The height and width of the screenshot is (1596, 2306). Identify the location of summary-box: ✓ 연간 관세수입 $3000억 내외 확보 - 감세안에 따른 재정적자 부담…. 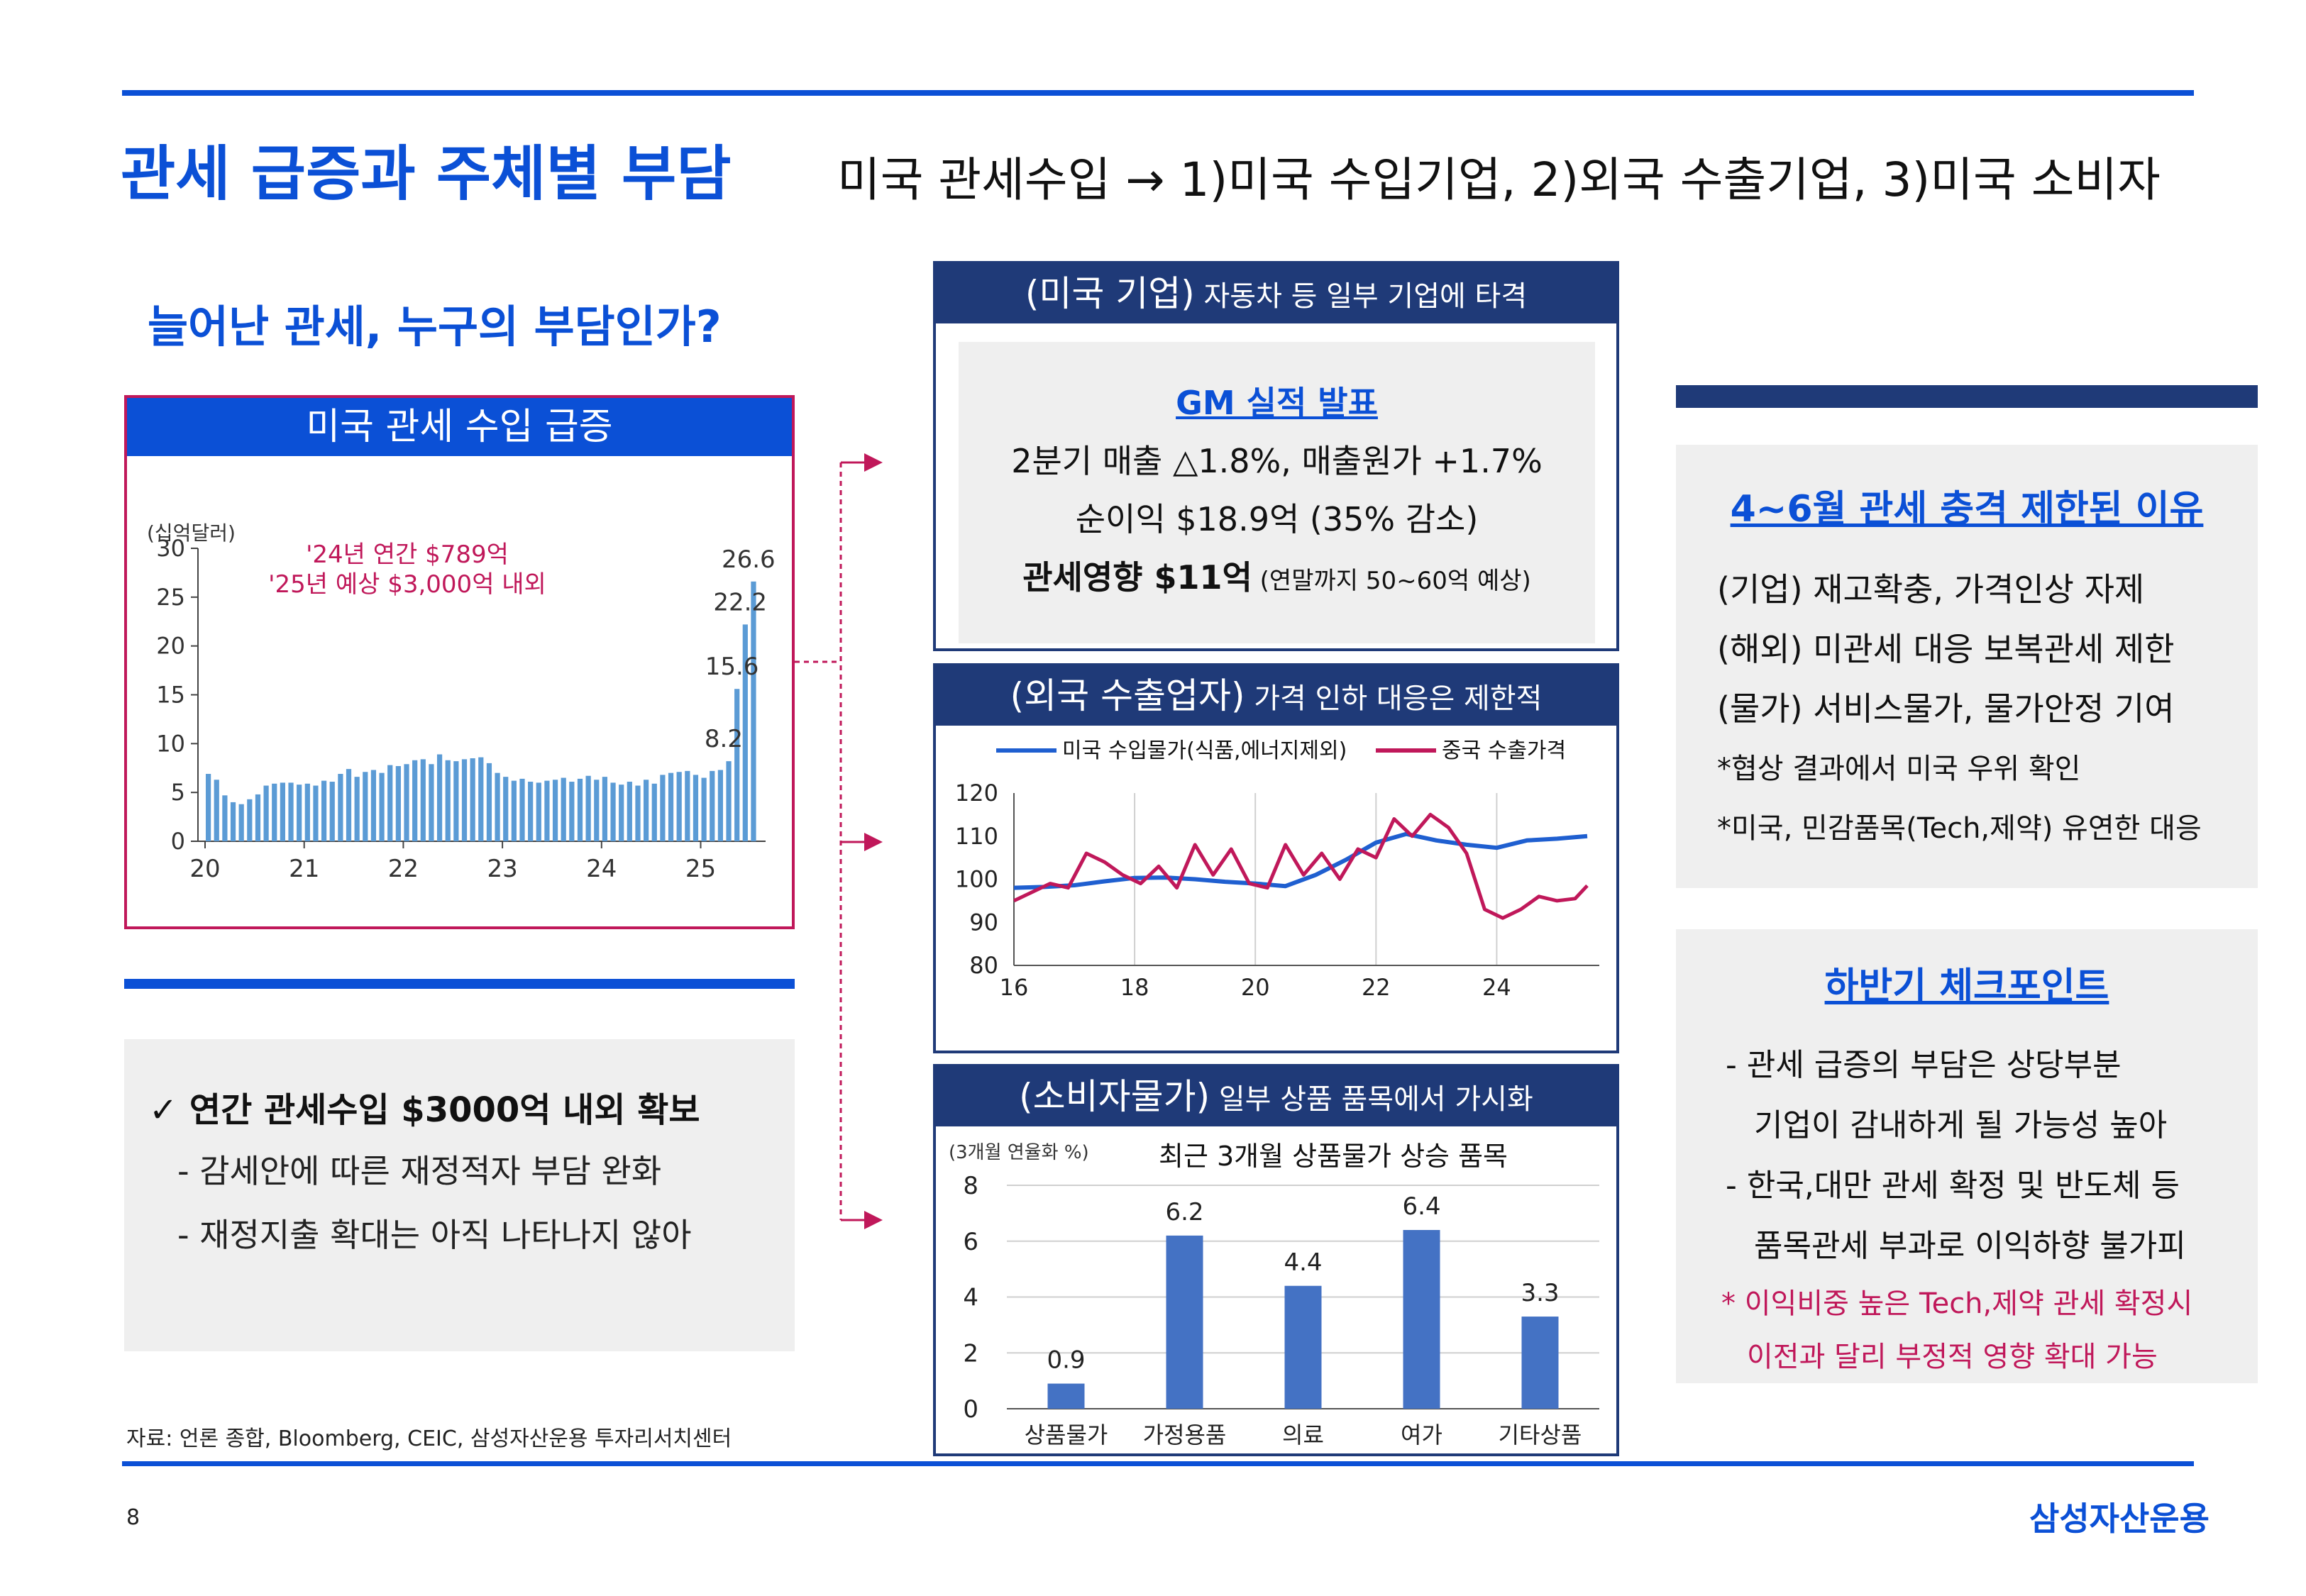
(459, 1195).